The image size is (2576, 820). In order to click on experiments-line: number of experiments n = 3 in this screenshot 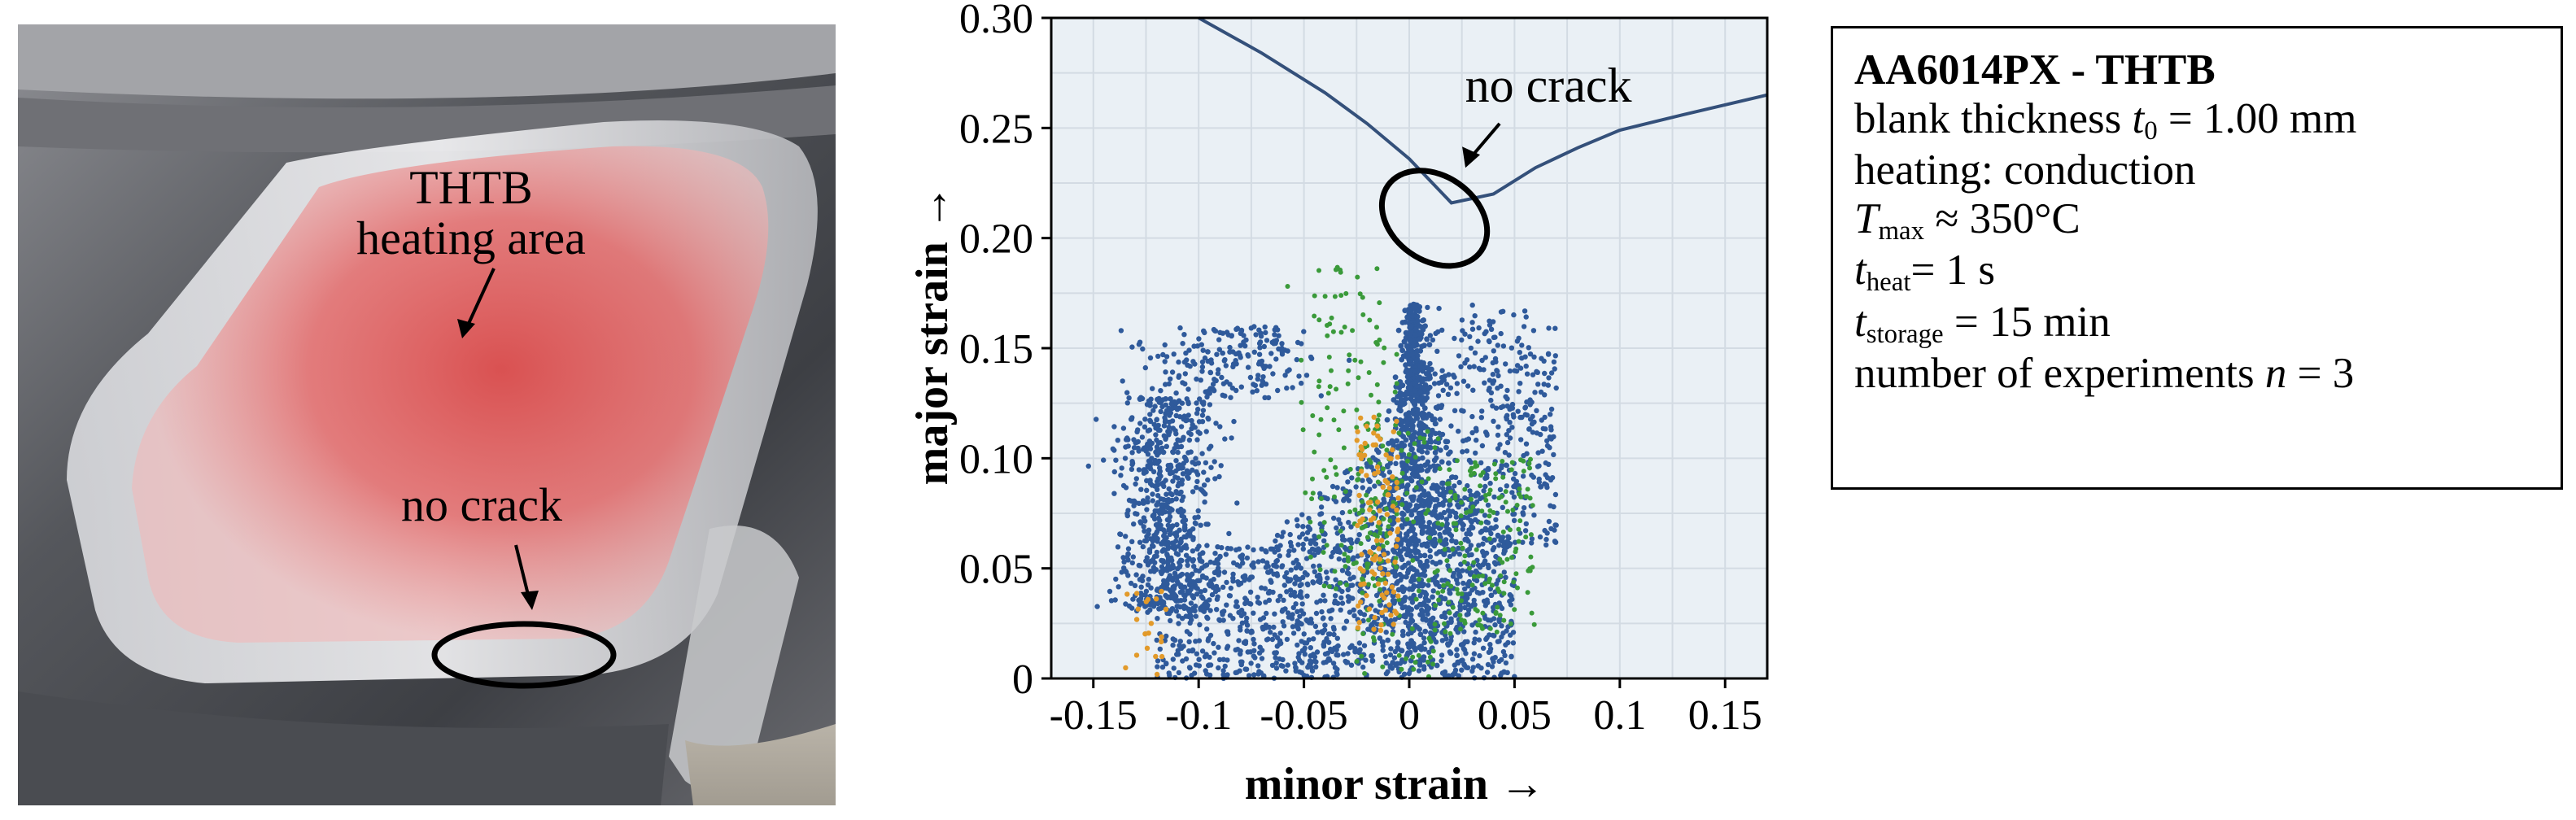, I will do `click(2196, 374)`.